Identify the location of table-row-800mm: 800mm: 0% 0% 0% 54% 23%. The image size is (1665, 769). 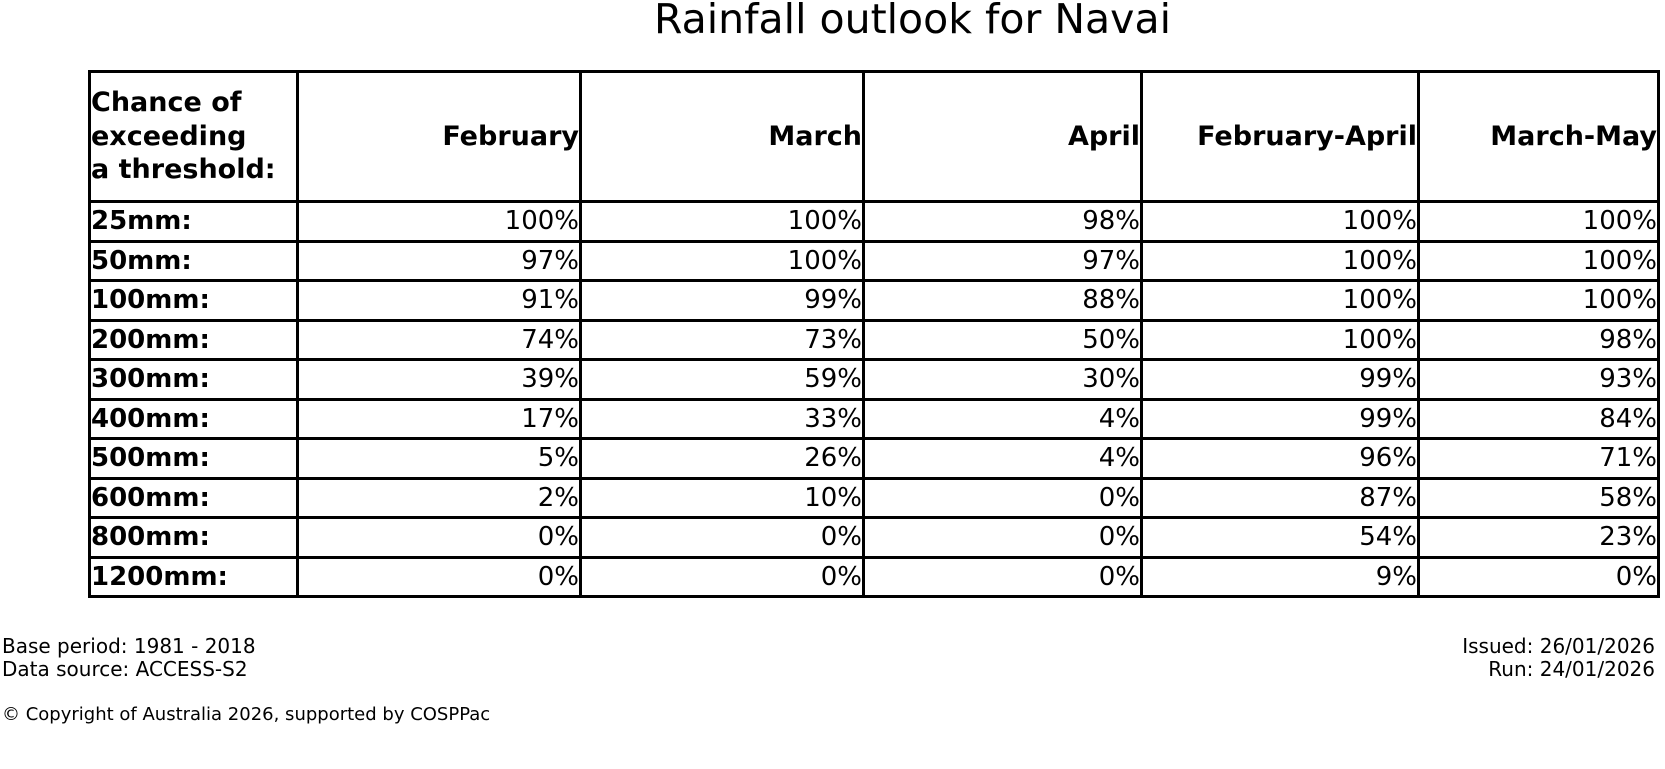
(874, 537).